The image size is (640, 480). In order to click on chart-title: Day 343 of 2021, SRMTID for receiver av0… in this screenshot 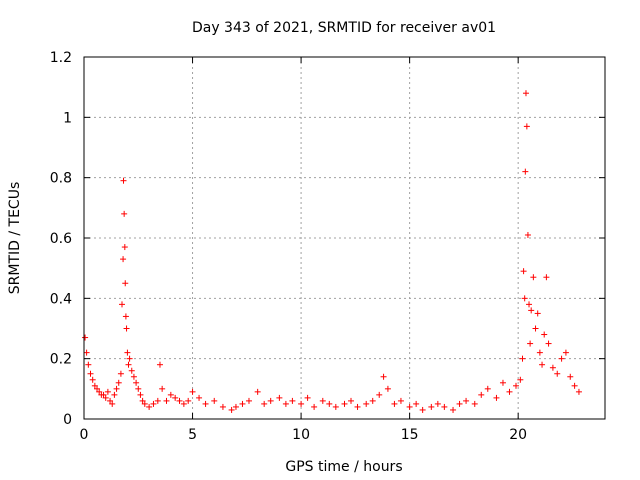, I will do `click(344, 28)`.